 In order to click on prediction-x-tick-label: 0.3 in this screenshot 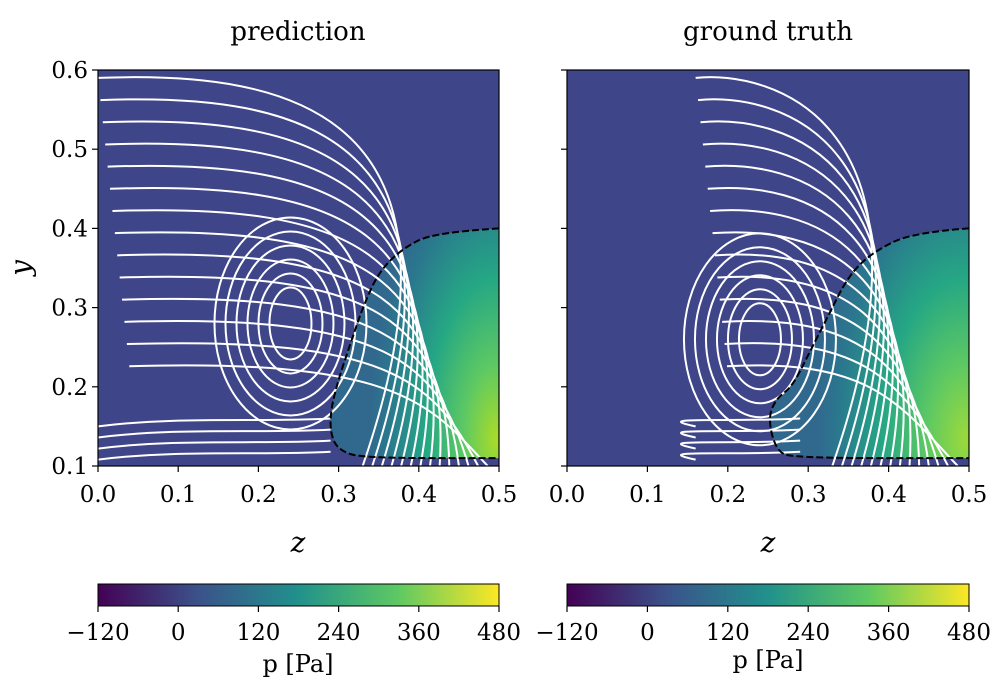, I will do `click(338, 495)`.